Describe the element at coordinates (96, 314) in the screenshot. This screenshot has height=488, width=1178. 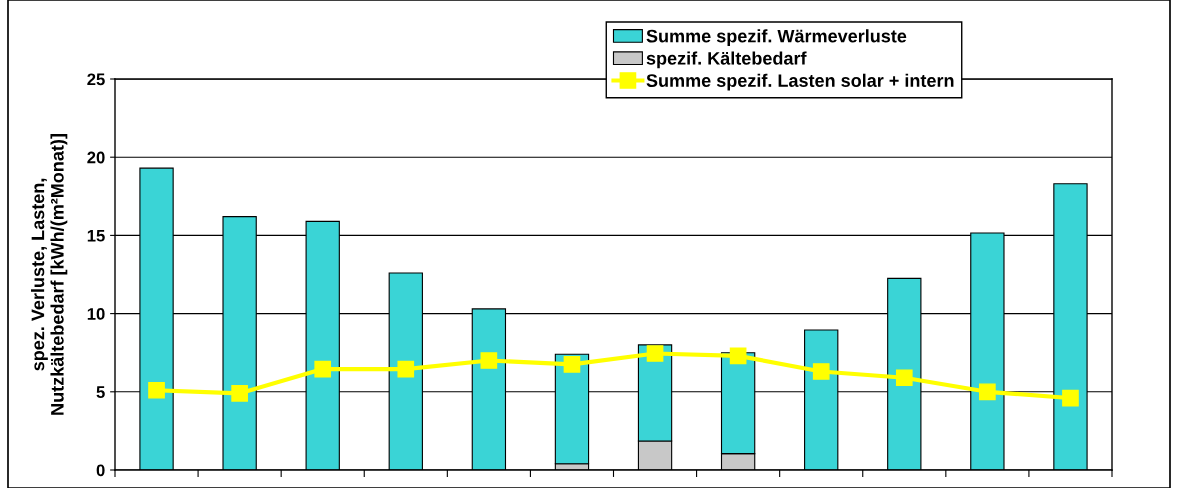
I see `y-tick-label: 10` at that location.